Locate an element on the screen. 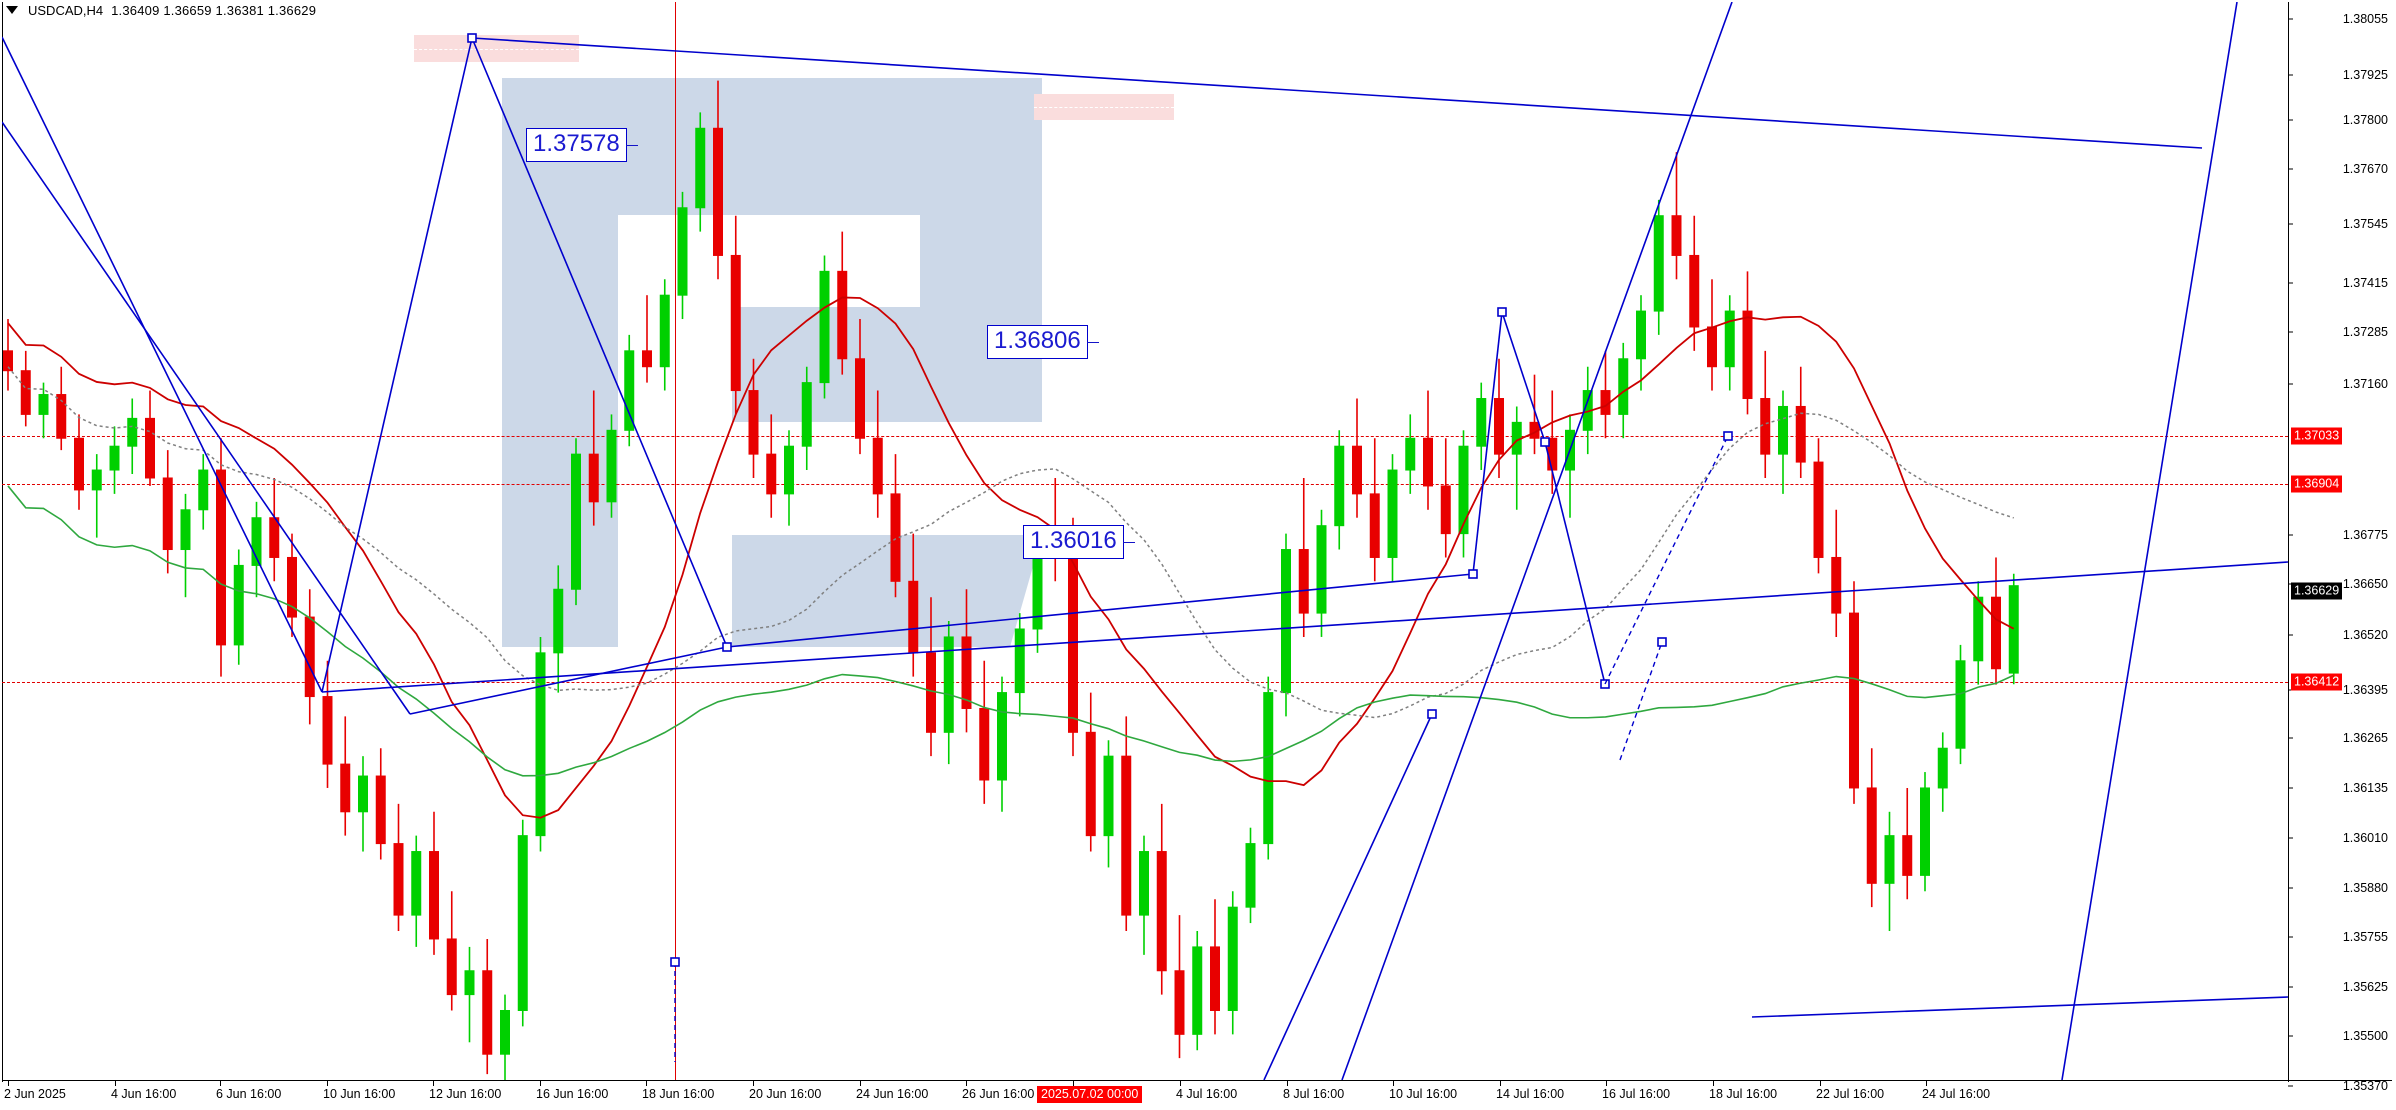 The height and width of the screenshot is (1110, 2396). price-tick-label: 1.35880 is located at coordinates (2365, 888).